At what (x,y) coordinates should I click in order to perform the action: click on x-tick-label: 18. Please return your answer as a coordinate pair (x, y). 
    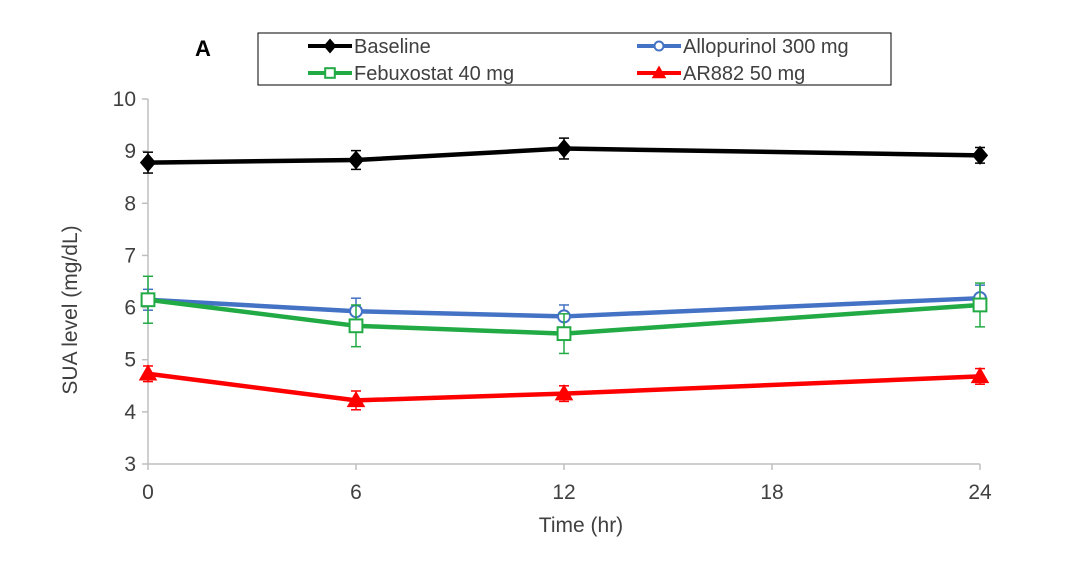
    Looking at the image, I should click on (771, 492).